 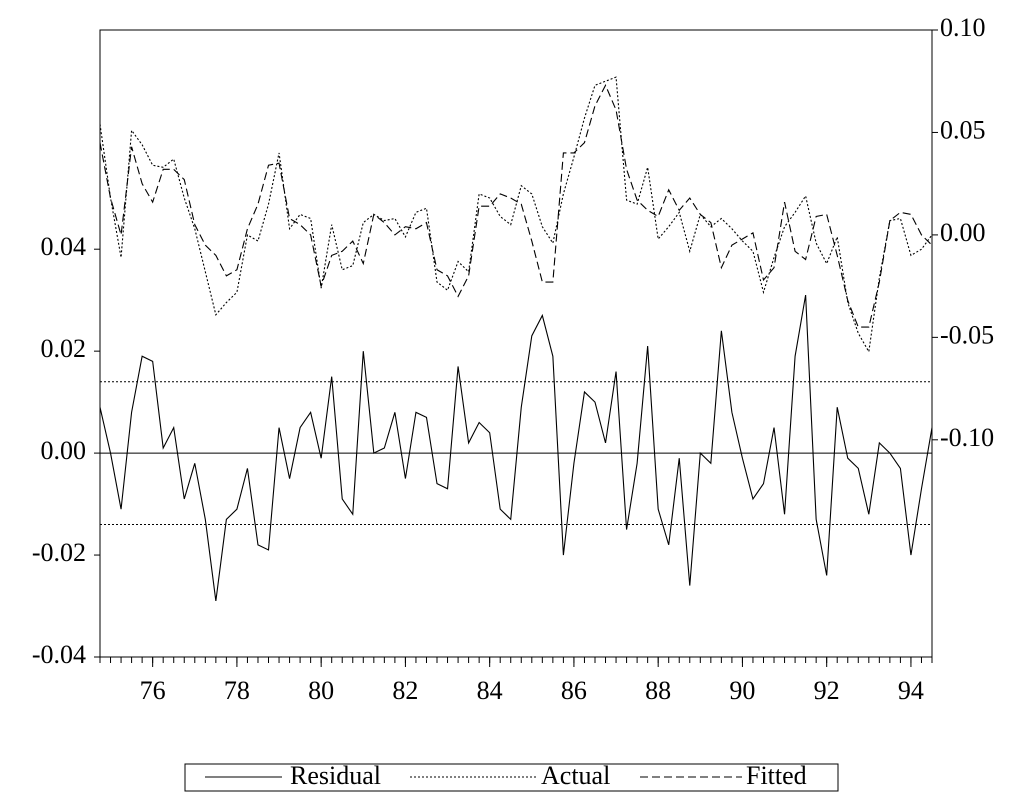 I want to click on legend-label: Residual, so click(x=335, y=775).